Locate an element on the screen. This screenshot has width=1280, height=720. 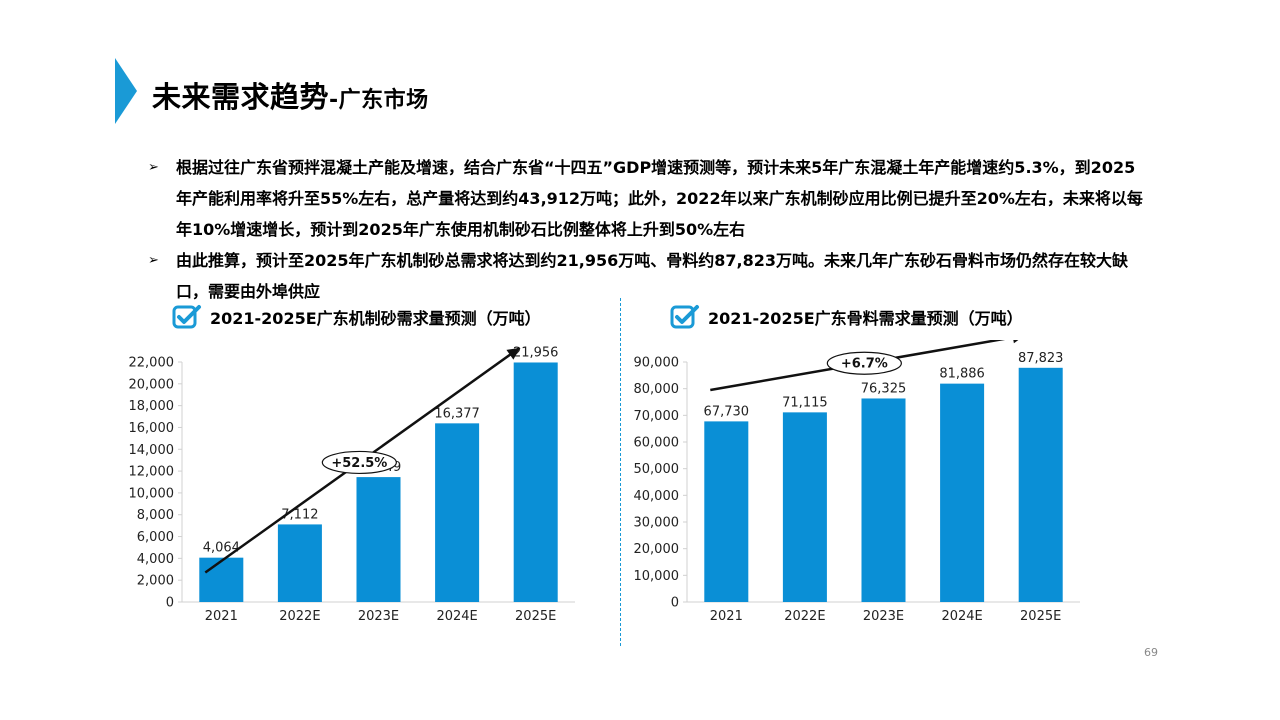
data-label: 76,325 is located at coordinates (884, 388).